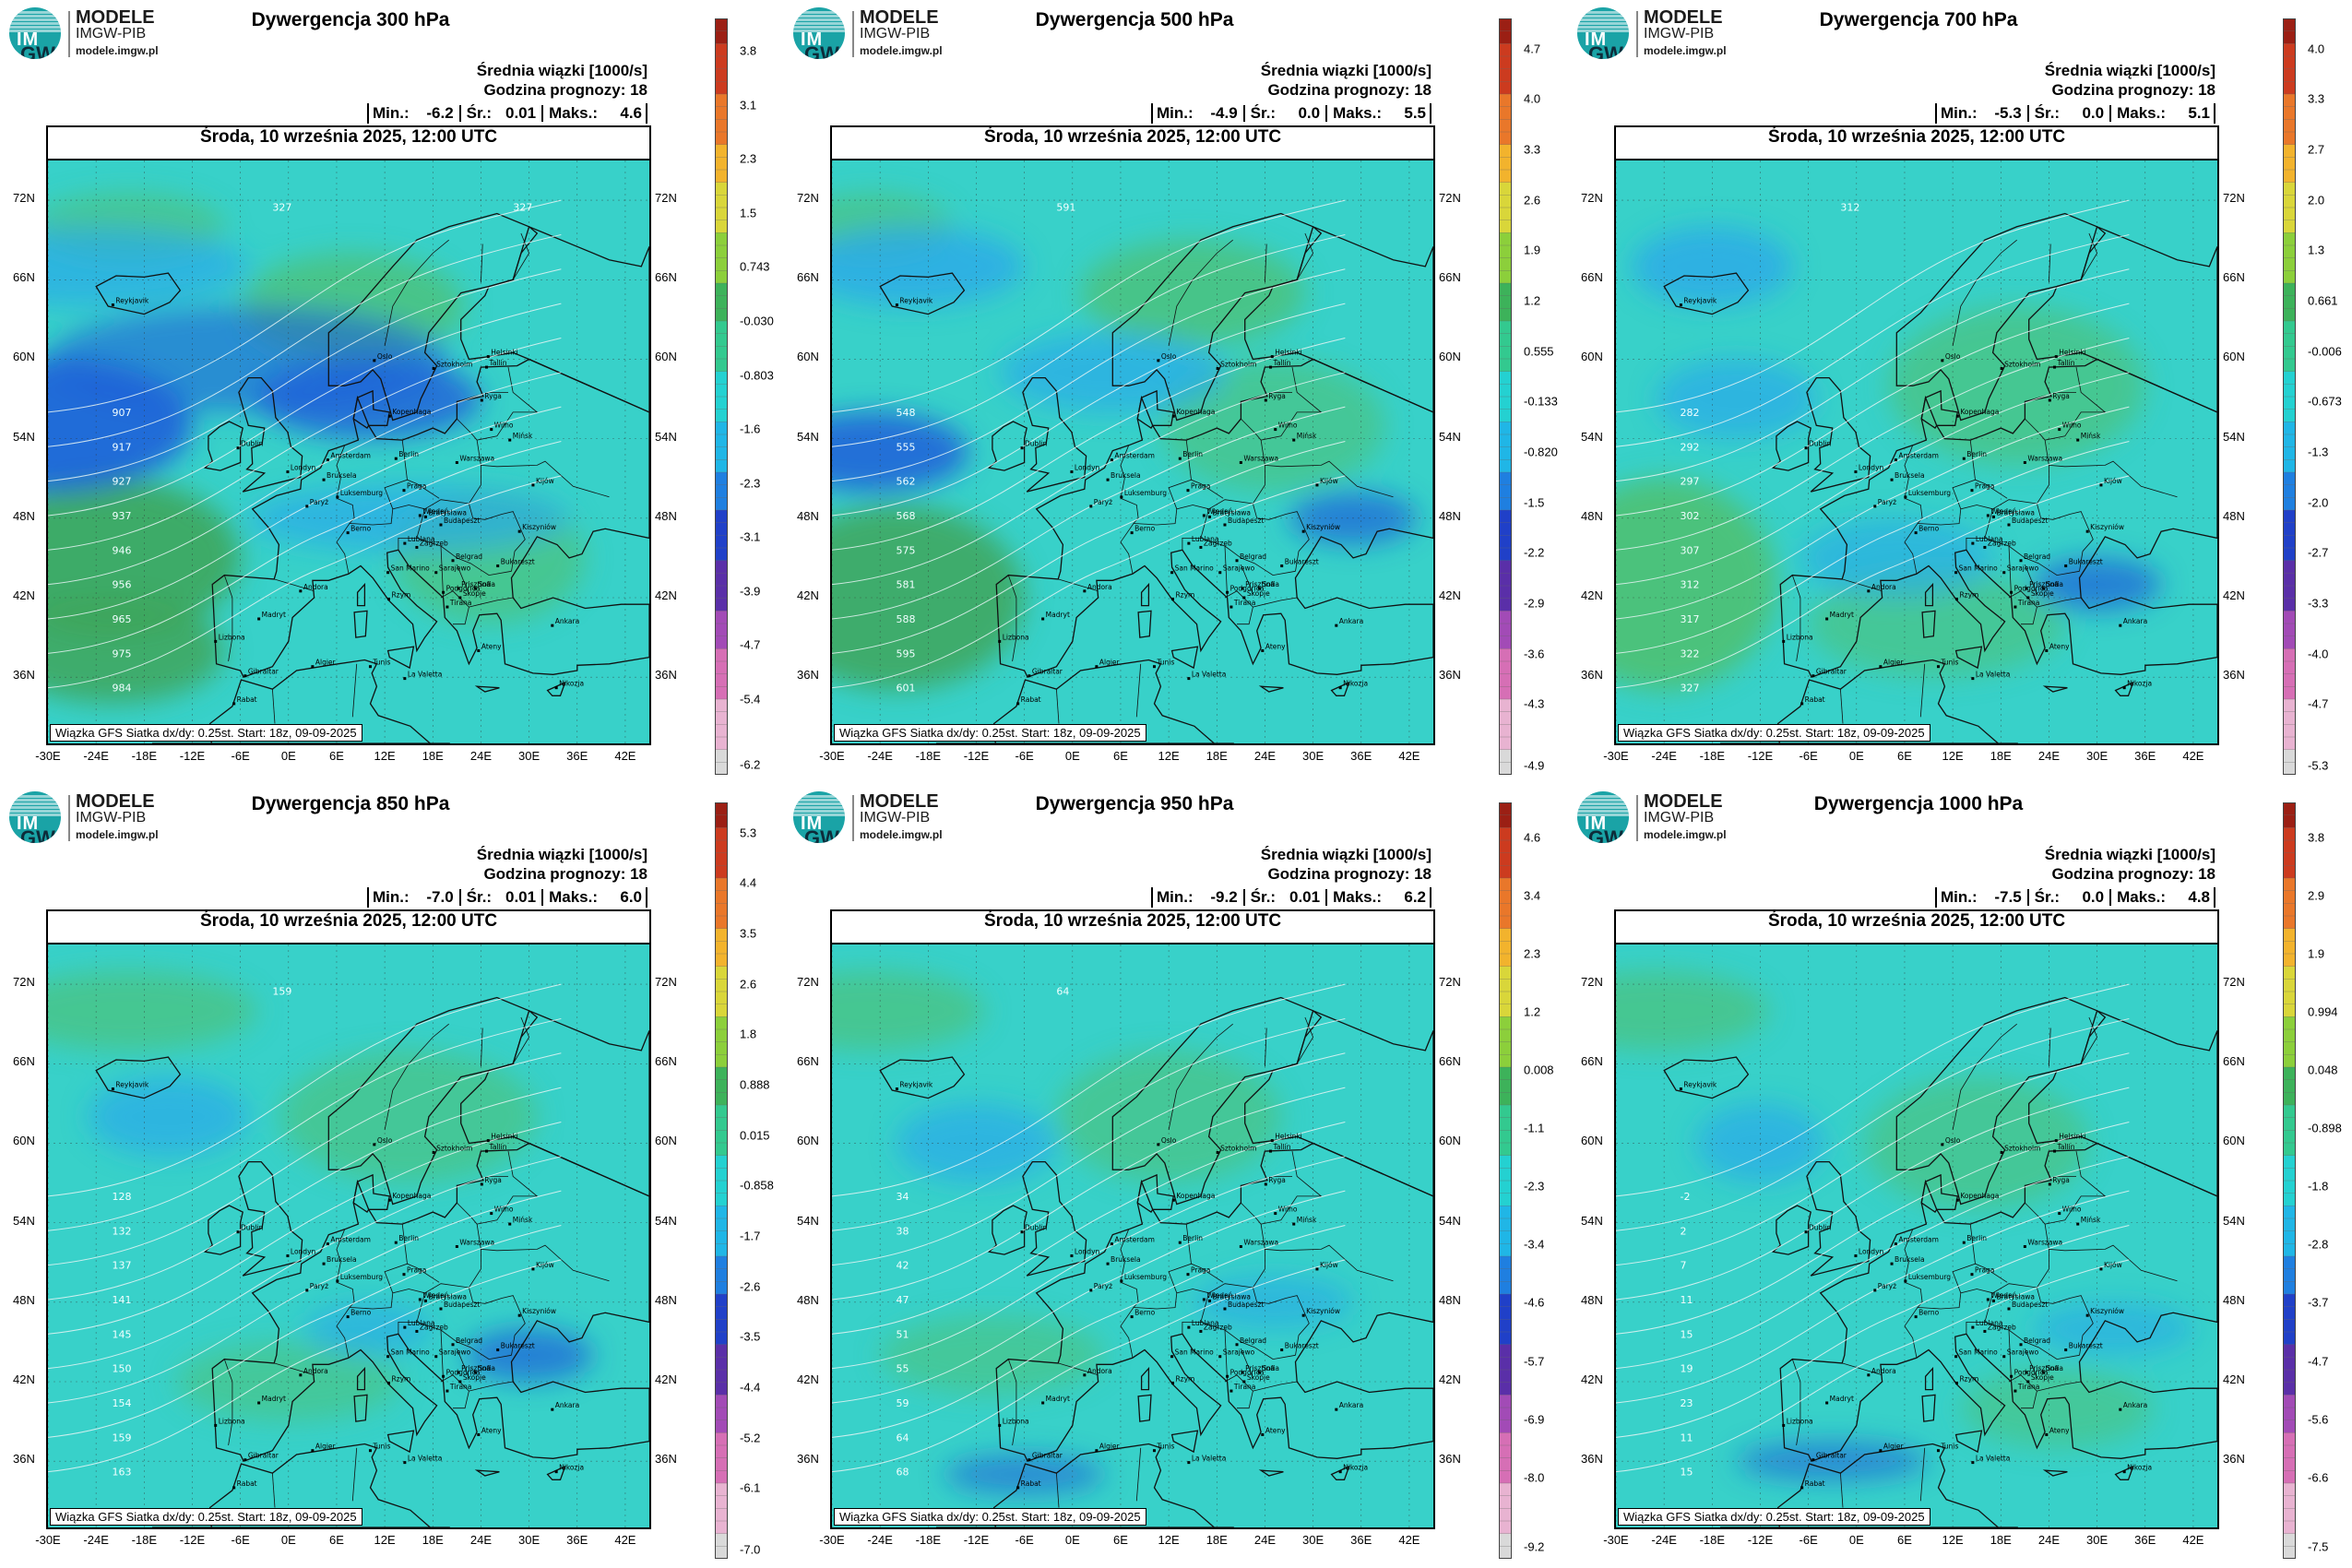 The width and height of the screenshot is (2352, 1568). Describe the element at coordinates (2318, 1477) in the screenshot. I see `colorbar-tick: -6.6` at that location.